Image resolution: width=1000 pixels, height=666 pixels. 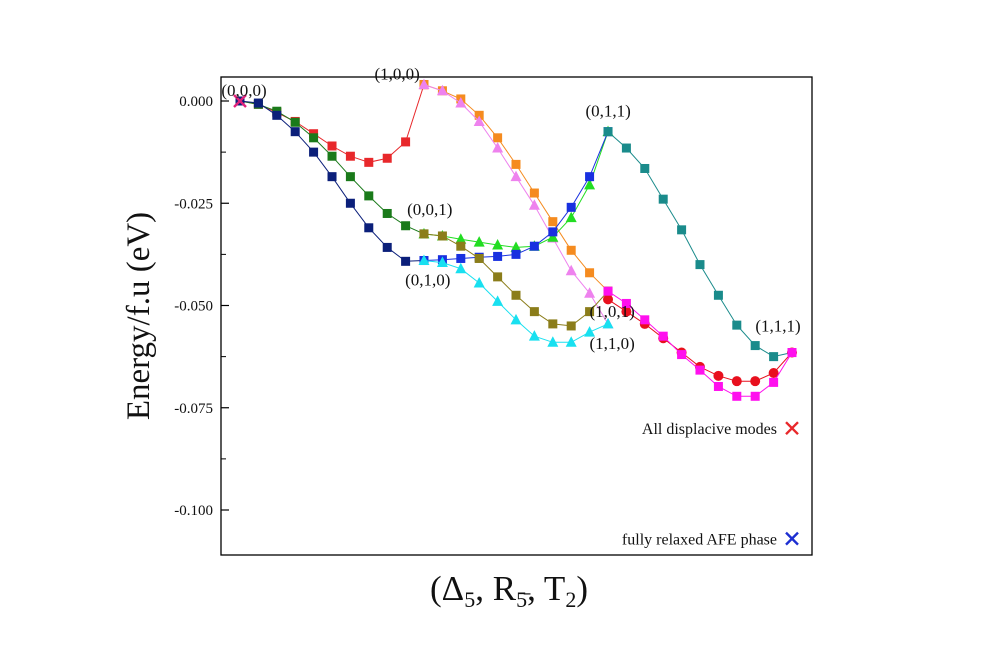 I want to click on annotation-label: (1,0,0), so click(x=396, y=74).